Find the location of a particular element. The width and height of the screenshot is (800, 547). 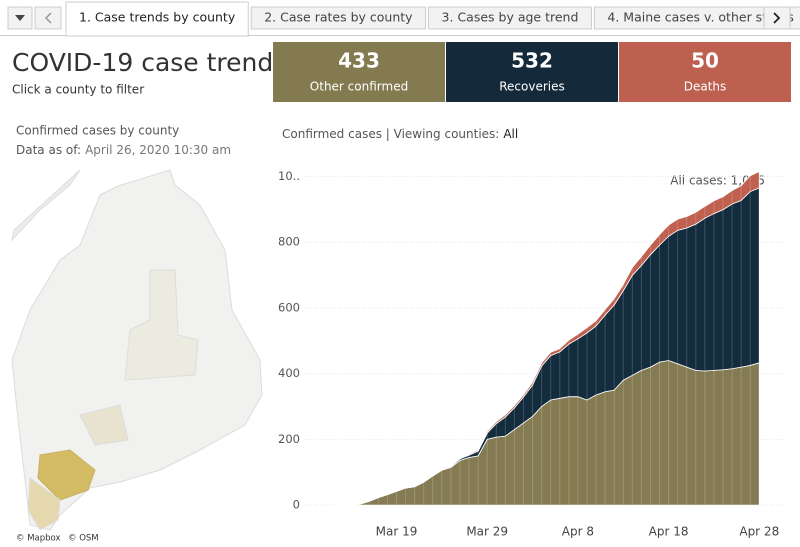

y-tick-label: 10.. is located at coordinates (289, 176).